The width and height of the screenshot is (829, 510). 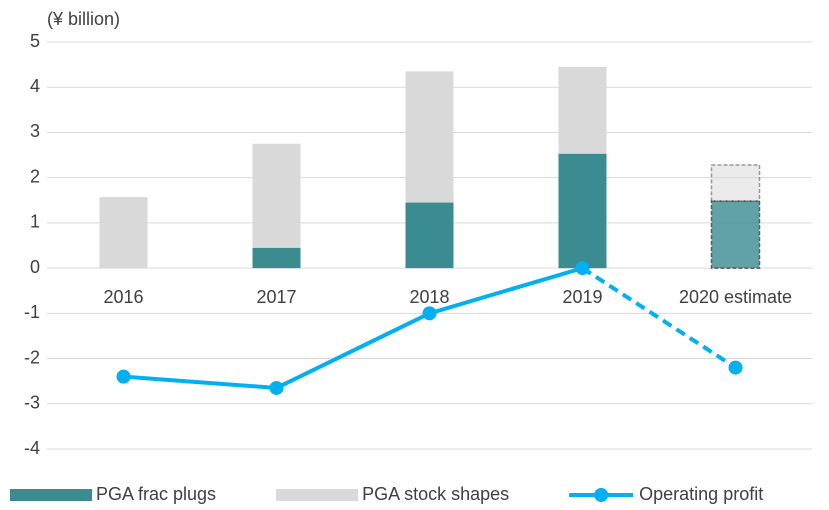 What do you see at coordinates (32, 357) in the screenshot?
I see `y-tick-label: -2` at bounding box center [32, 357].